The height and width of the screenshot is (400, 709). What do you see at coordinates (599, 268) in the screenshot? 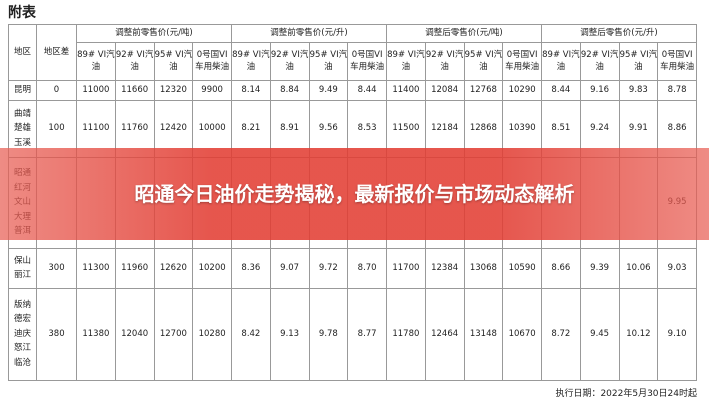
I see `cell: 9.39` at bounding box center [599, 268].